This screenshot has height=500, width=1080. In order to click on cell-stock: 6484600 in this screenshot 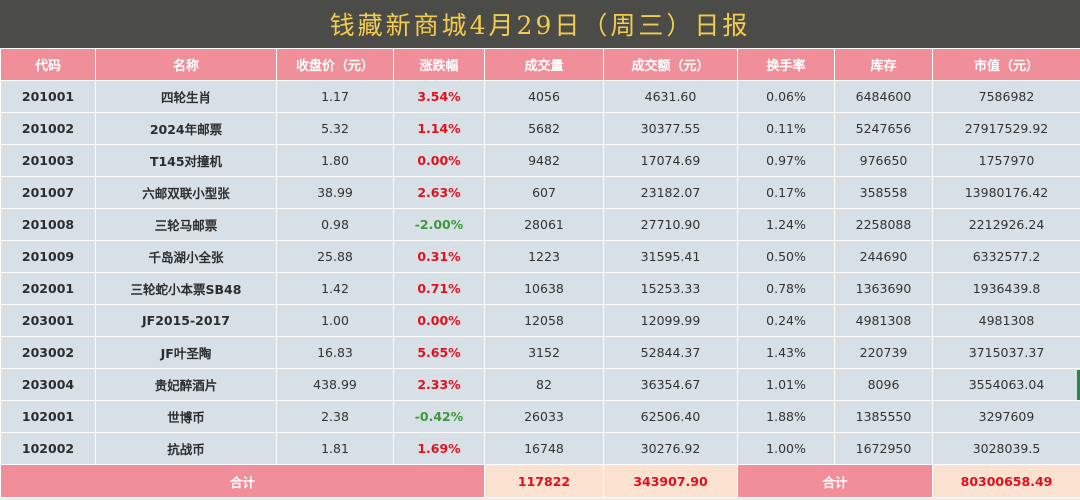, I will do `click(883, 96)`.